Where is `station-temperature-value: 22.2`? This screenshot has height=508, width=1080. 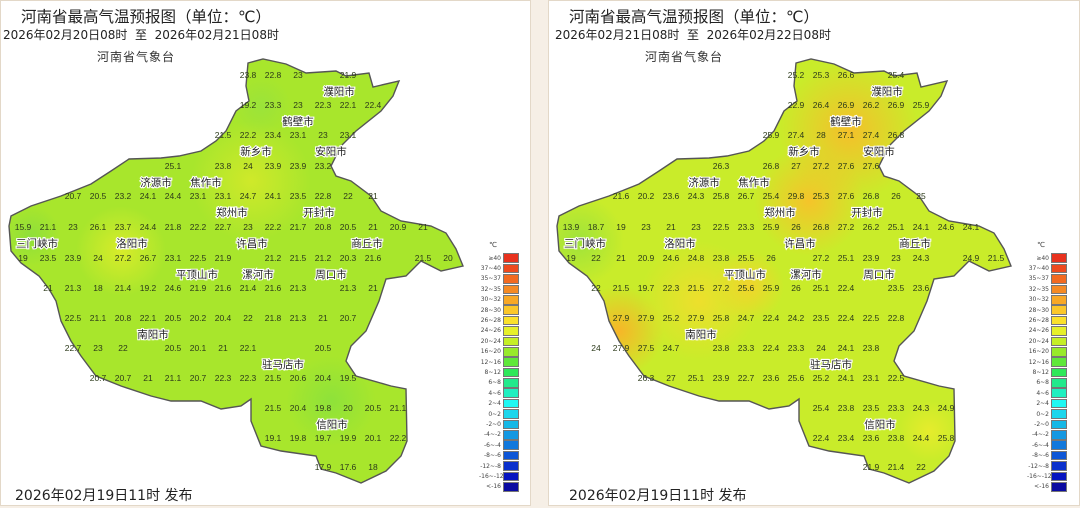
station-temperature-value: 22.2 is located at coordinates (198, 227).